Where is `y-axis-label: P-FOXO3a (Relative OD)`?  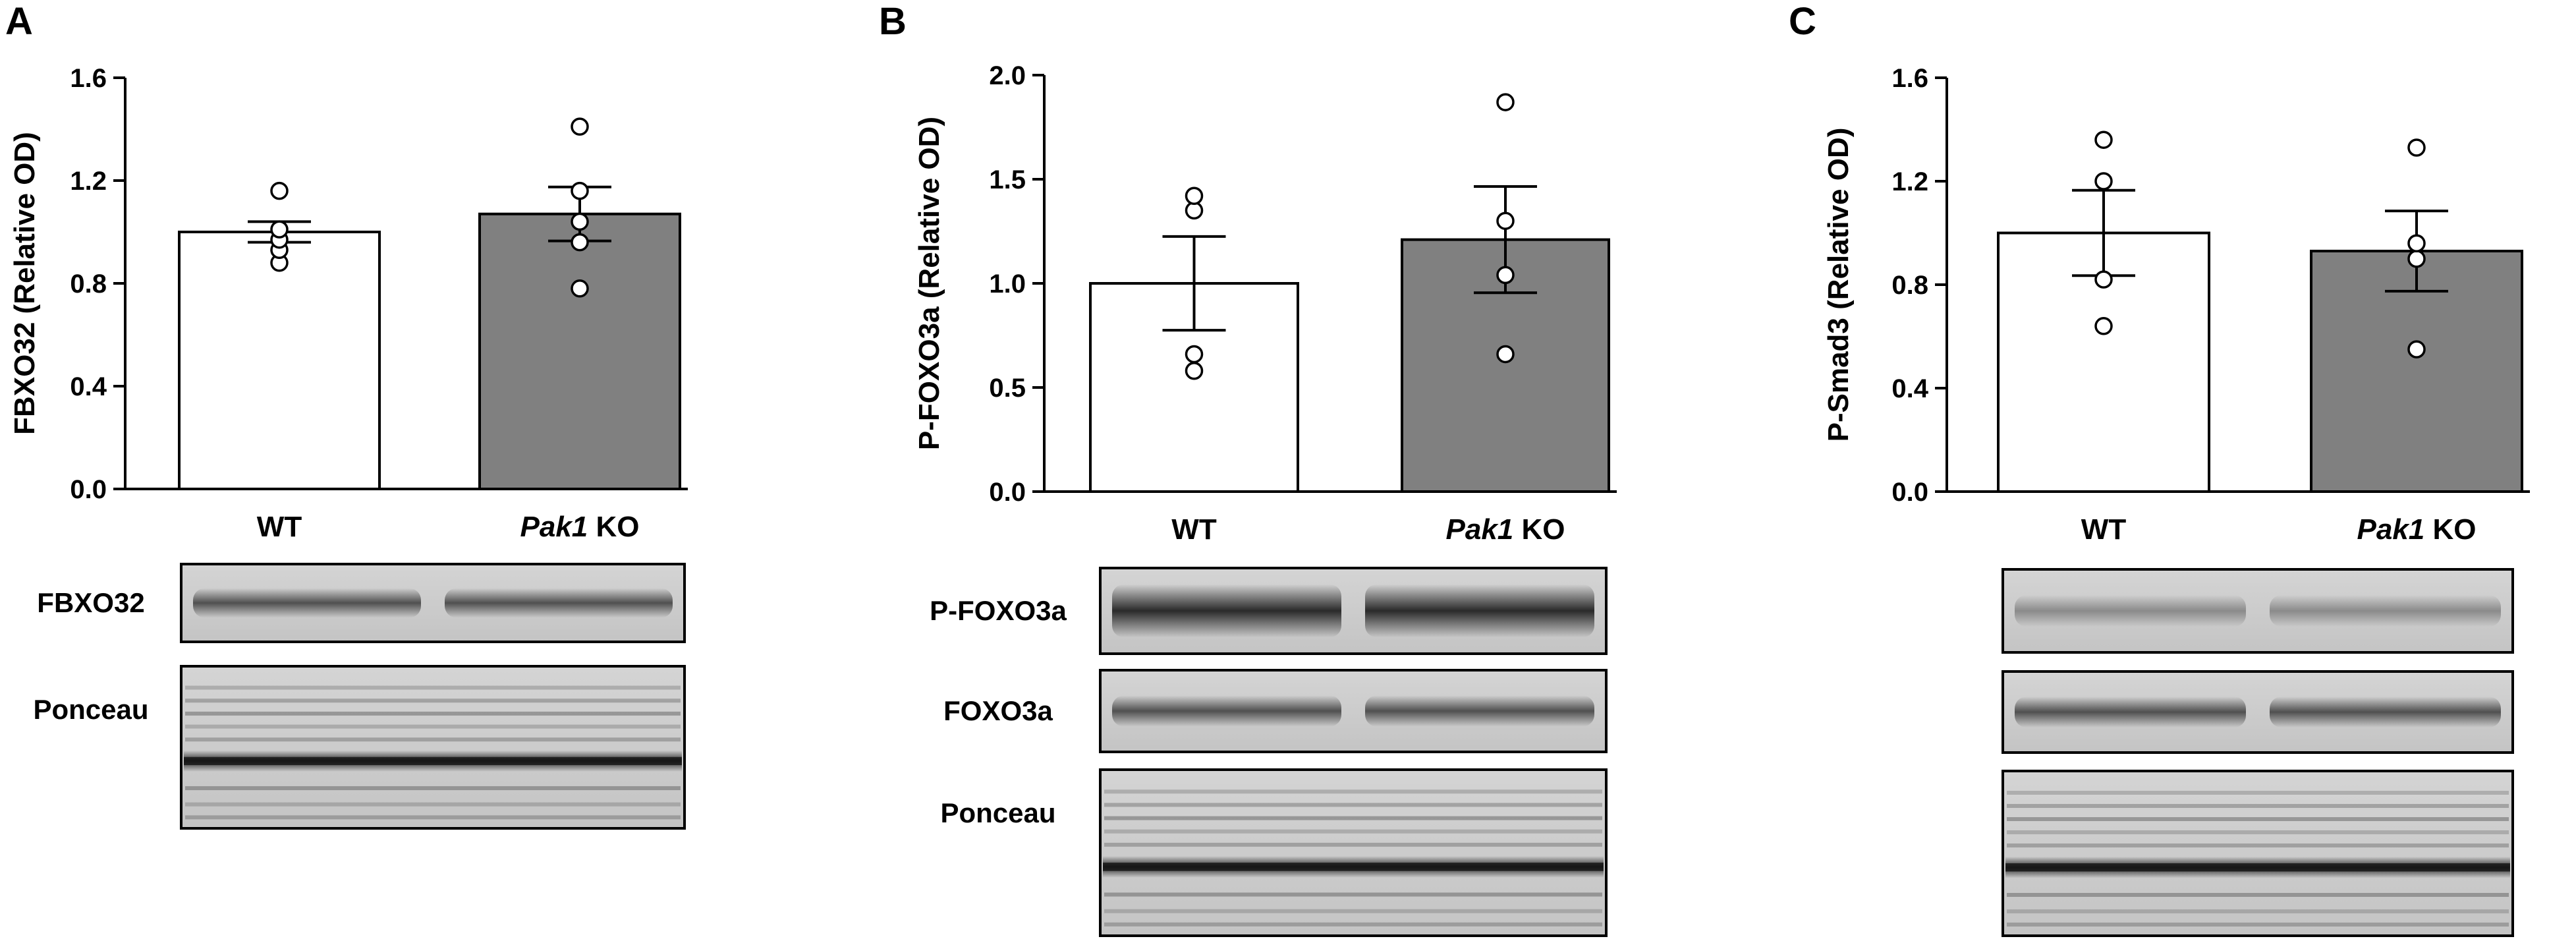
y-axis-label: P-FOXO3a (Relative OD) is located at coordinates (929, 283).